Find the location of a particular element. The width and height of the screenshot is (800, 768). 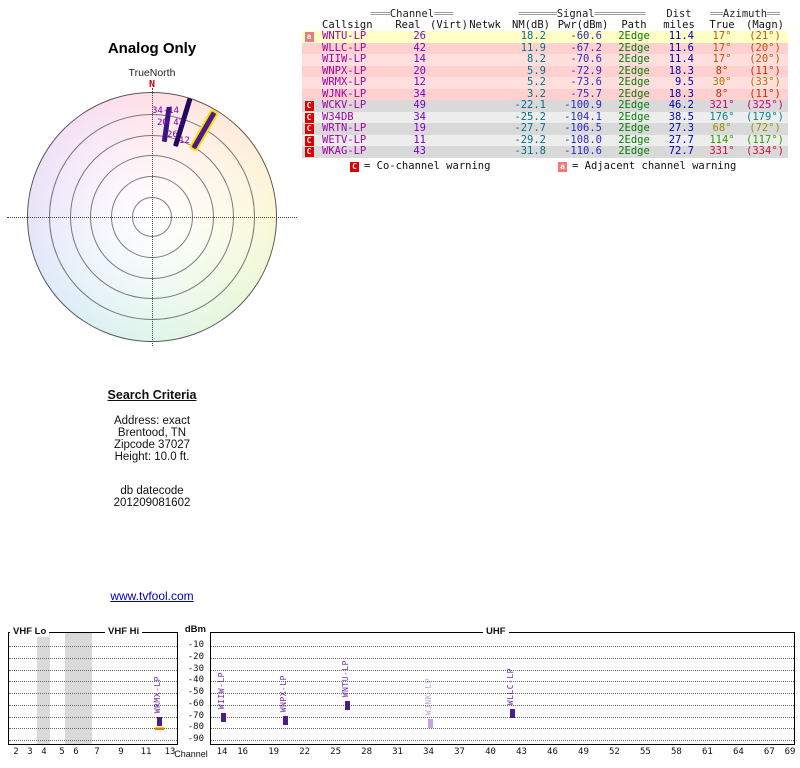

radar-station-marker is located at coordinates (203, 130).